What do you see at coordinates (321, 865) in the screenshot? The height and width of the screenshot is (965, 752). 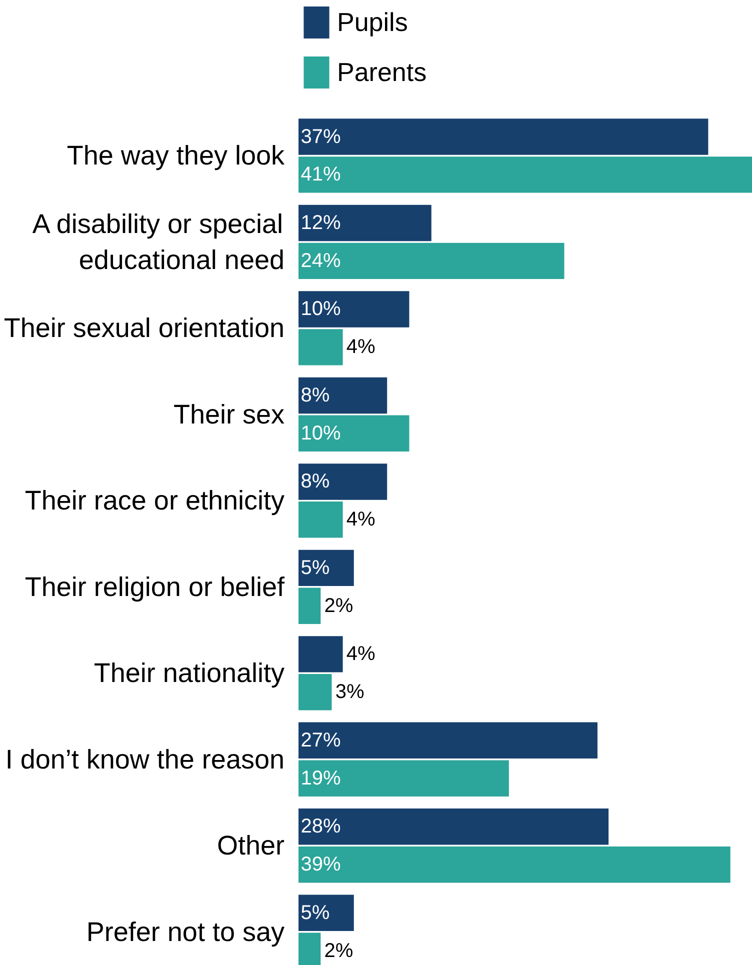 I see `data-label: 39%` at bounding box center [321, 865].